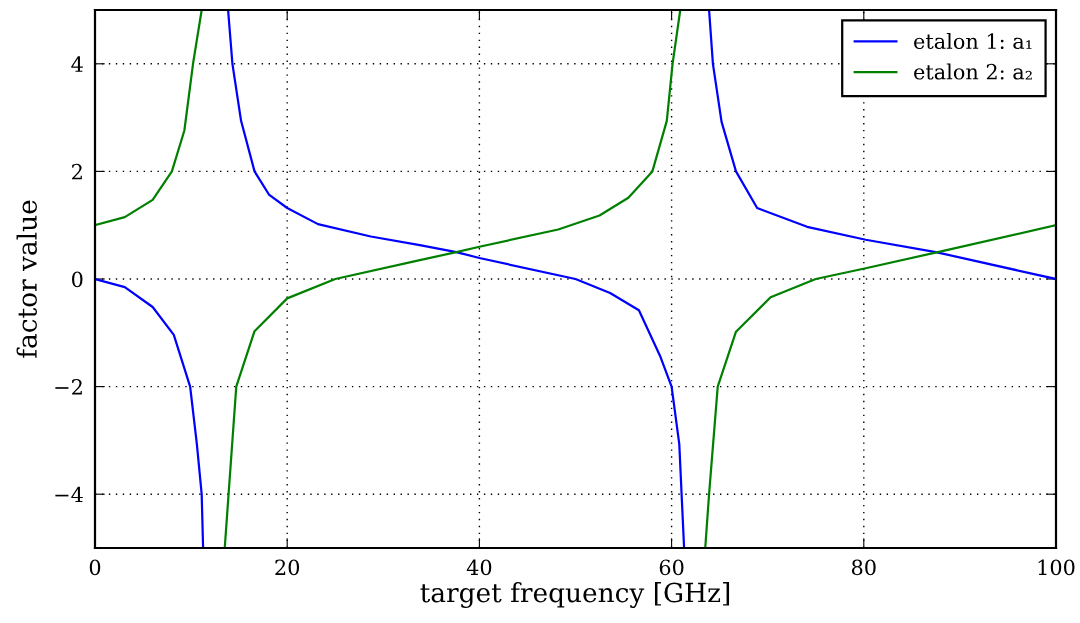  I want to click on x-tick-label: 0, so click(95, 567).